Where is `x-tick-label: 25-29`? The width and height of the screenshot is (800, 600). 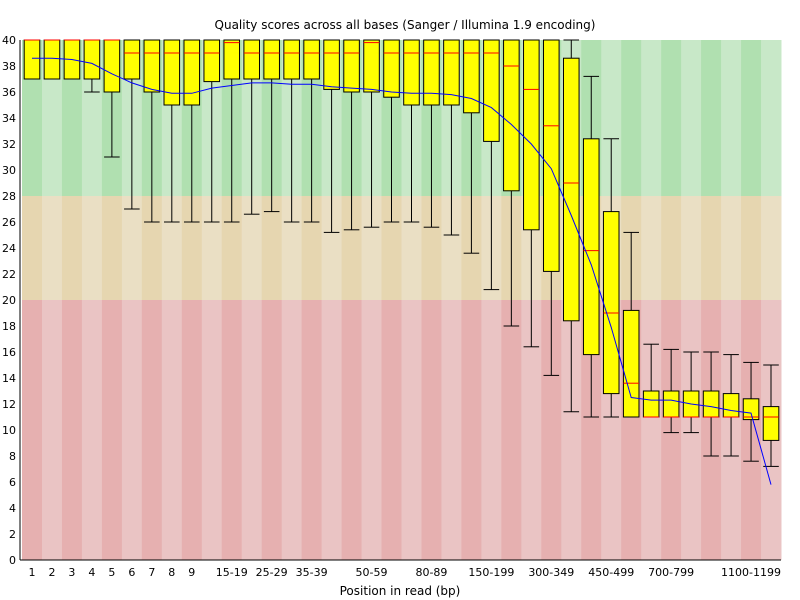 x-tick-label: 25-29 is located at coordinates (272, 572).